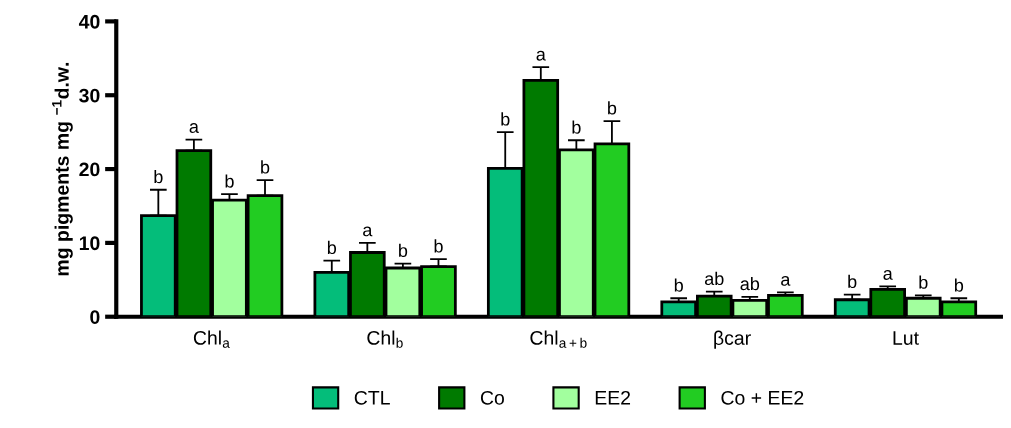 Image resolution: width=1011 pixels, height=428 pixels. I want to click on y-tick-label: 0, so click(95, 317).